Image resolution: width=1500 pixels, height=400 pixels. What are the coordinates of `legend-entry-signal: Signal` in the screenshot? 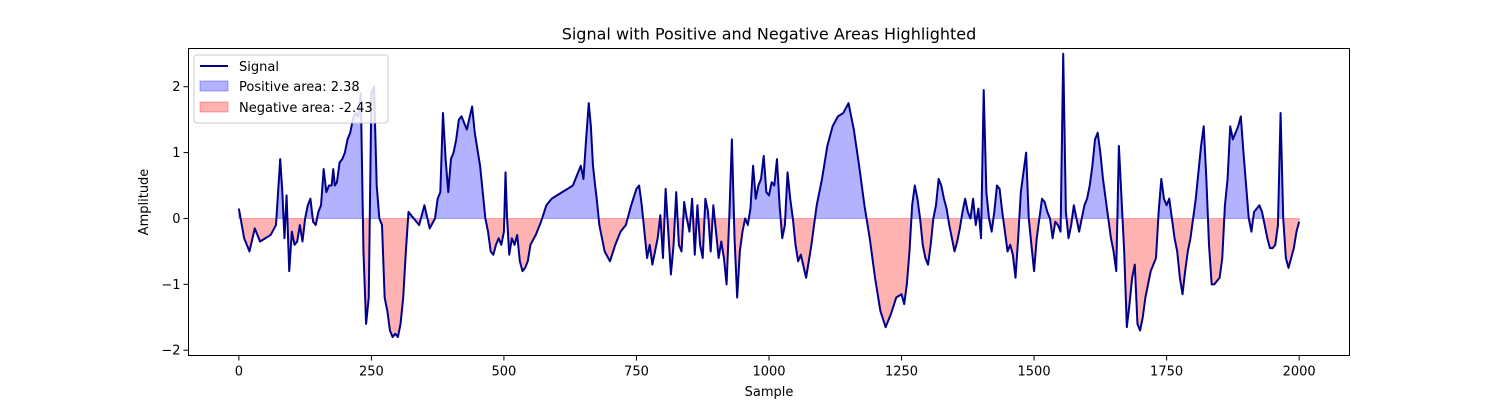 It's located at (259, 67).